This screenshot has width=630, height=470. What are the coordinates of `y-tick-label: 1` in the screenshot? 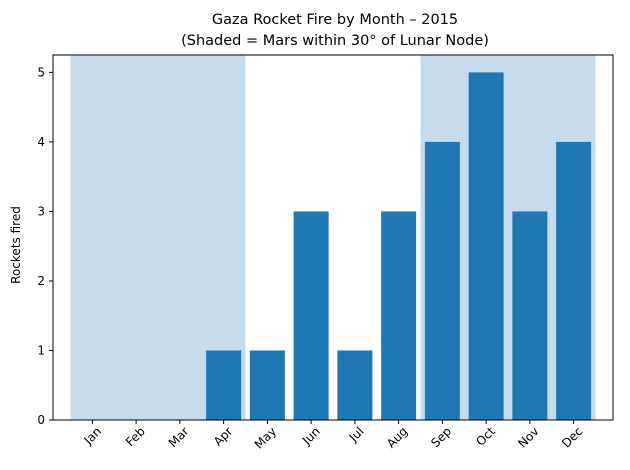 It's located at (41, 350).